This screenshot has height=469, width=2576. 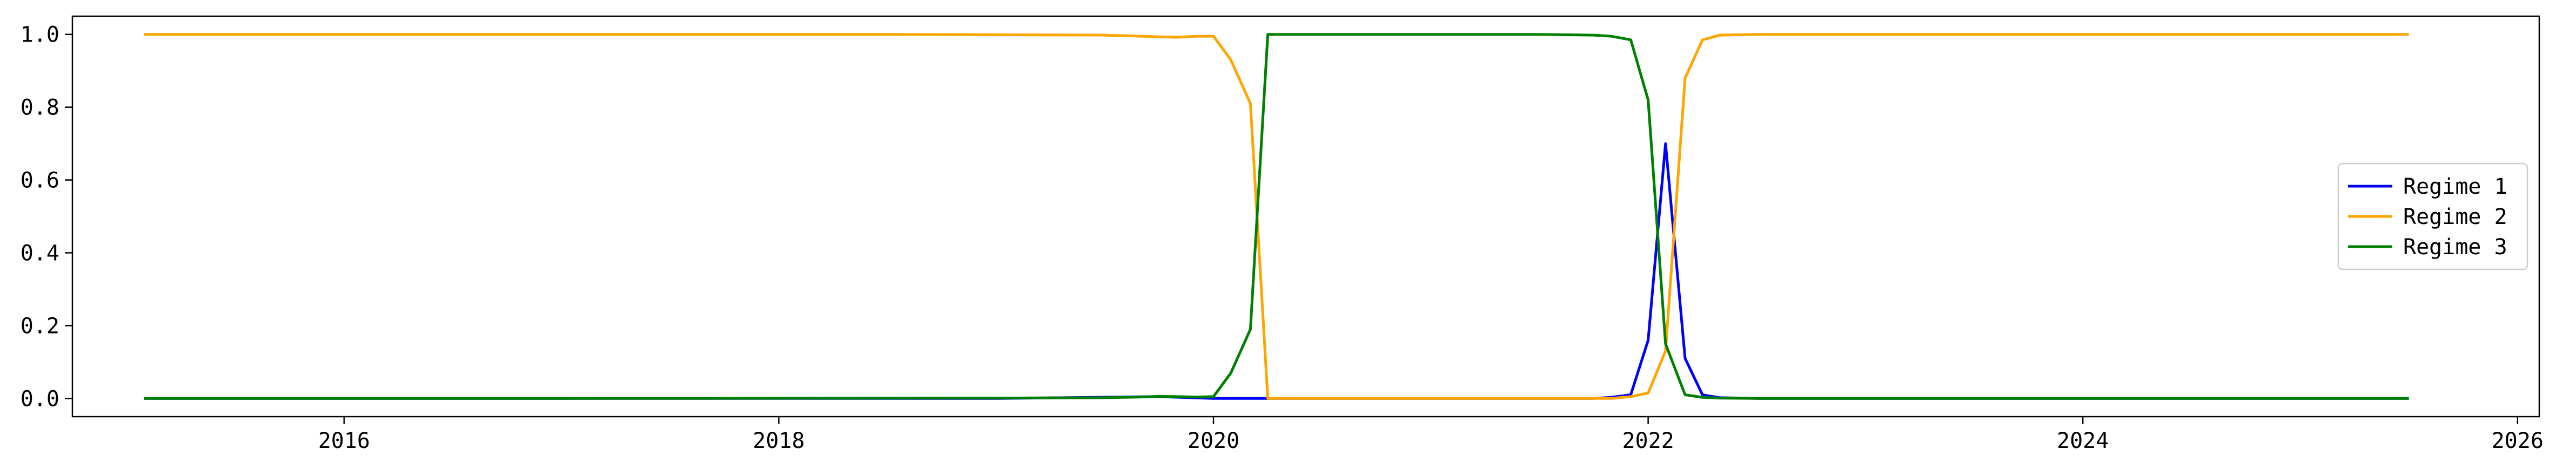 I want to click on x-tick-label: 2016, so click(x=344, y=441).